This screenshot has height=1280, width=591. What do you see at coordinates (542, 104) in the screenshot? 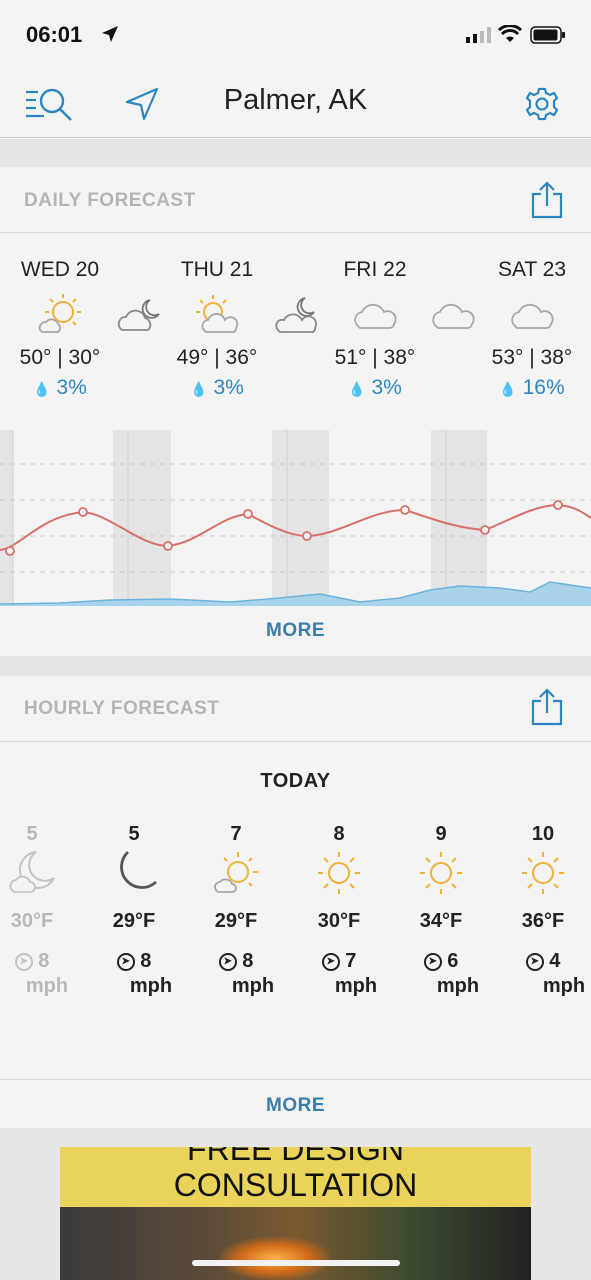
I see `gear-icon` at bounding box center [542, 104].